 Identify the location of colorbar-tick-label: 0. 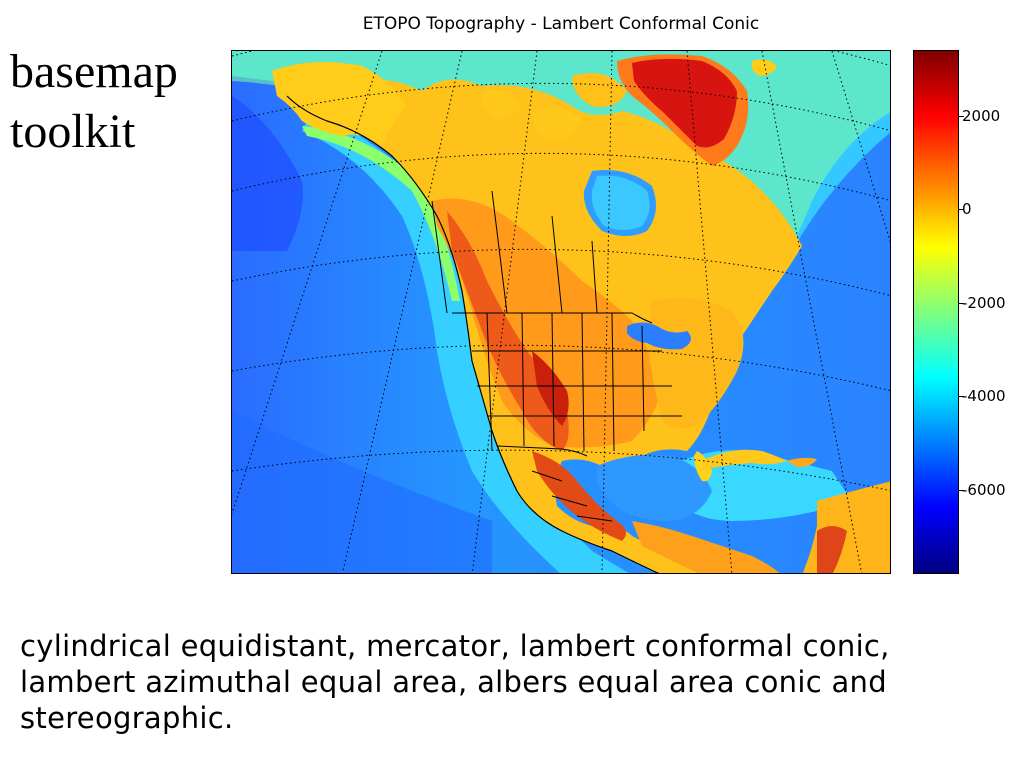
(967, 209).